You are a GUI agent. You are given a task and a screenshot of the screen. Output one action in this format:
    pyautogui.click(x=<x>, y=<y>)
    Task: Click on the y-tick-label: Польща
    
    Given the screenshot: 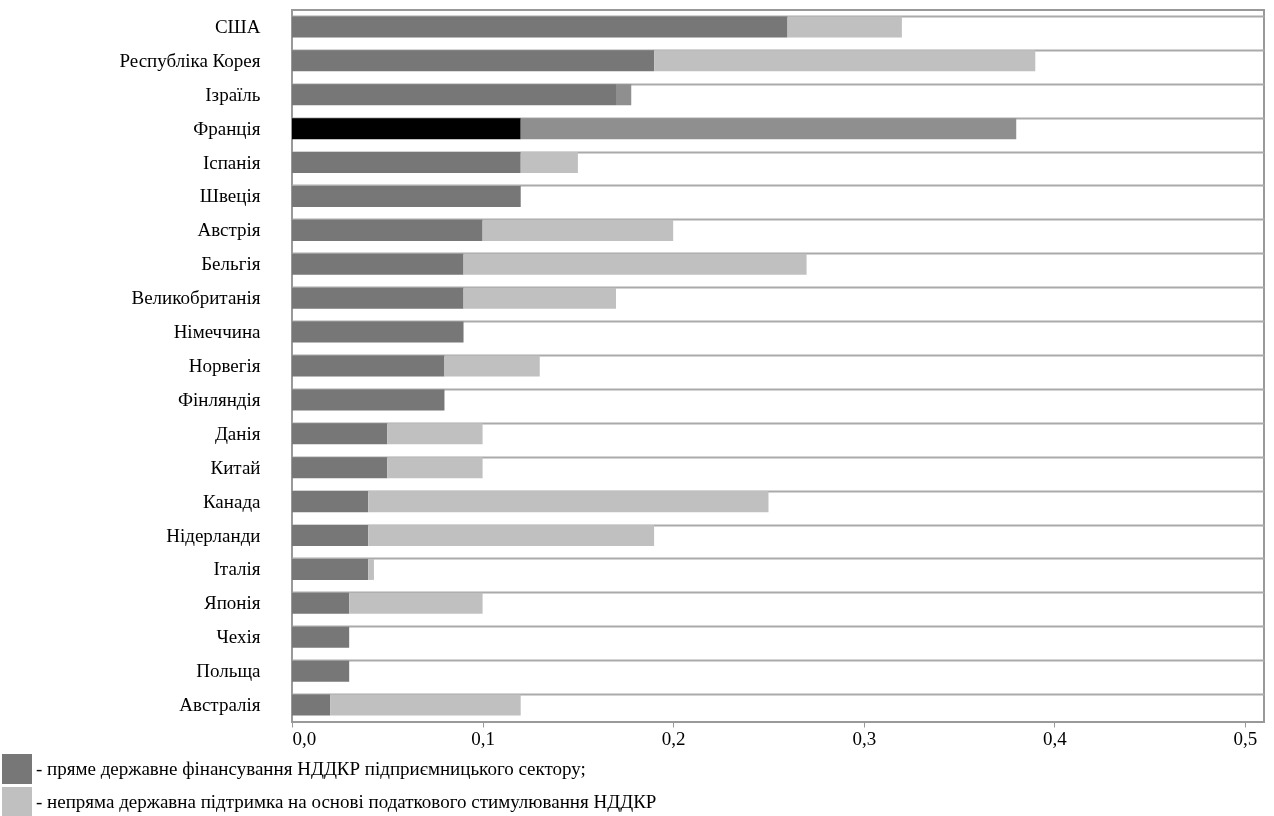 What is the action you would take?
    pyautogui.click(x=229, y=671)
    